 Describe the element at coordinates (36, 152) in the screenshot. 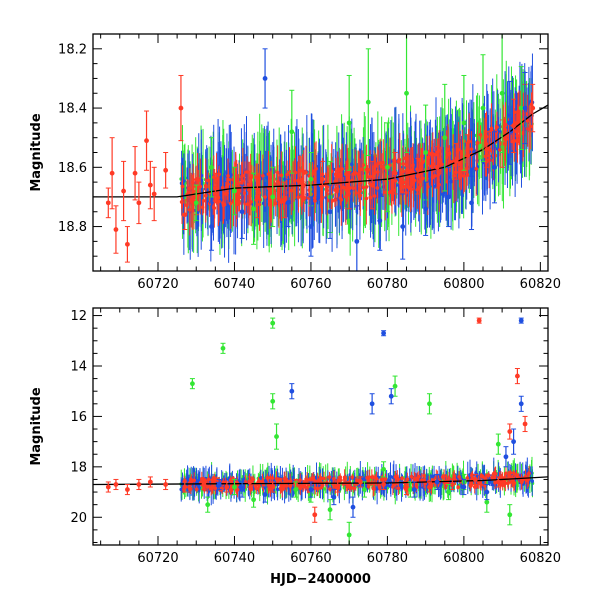

I see `y-axis-label: Magnitude` at that location.